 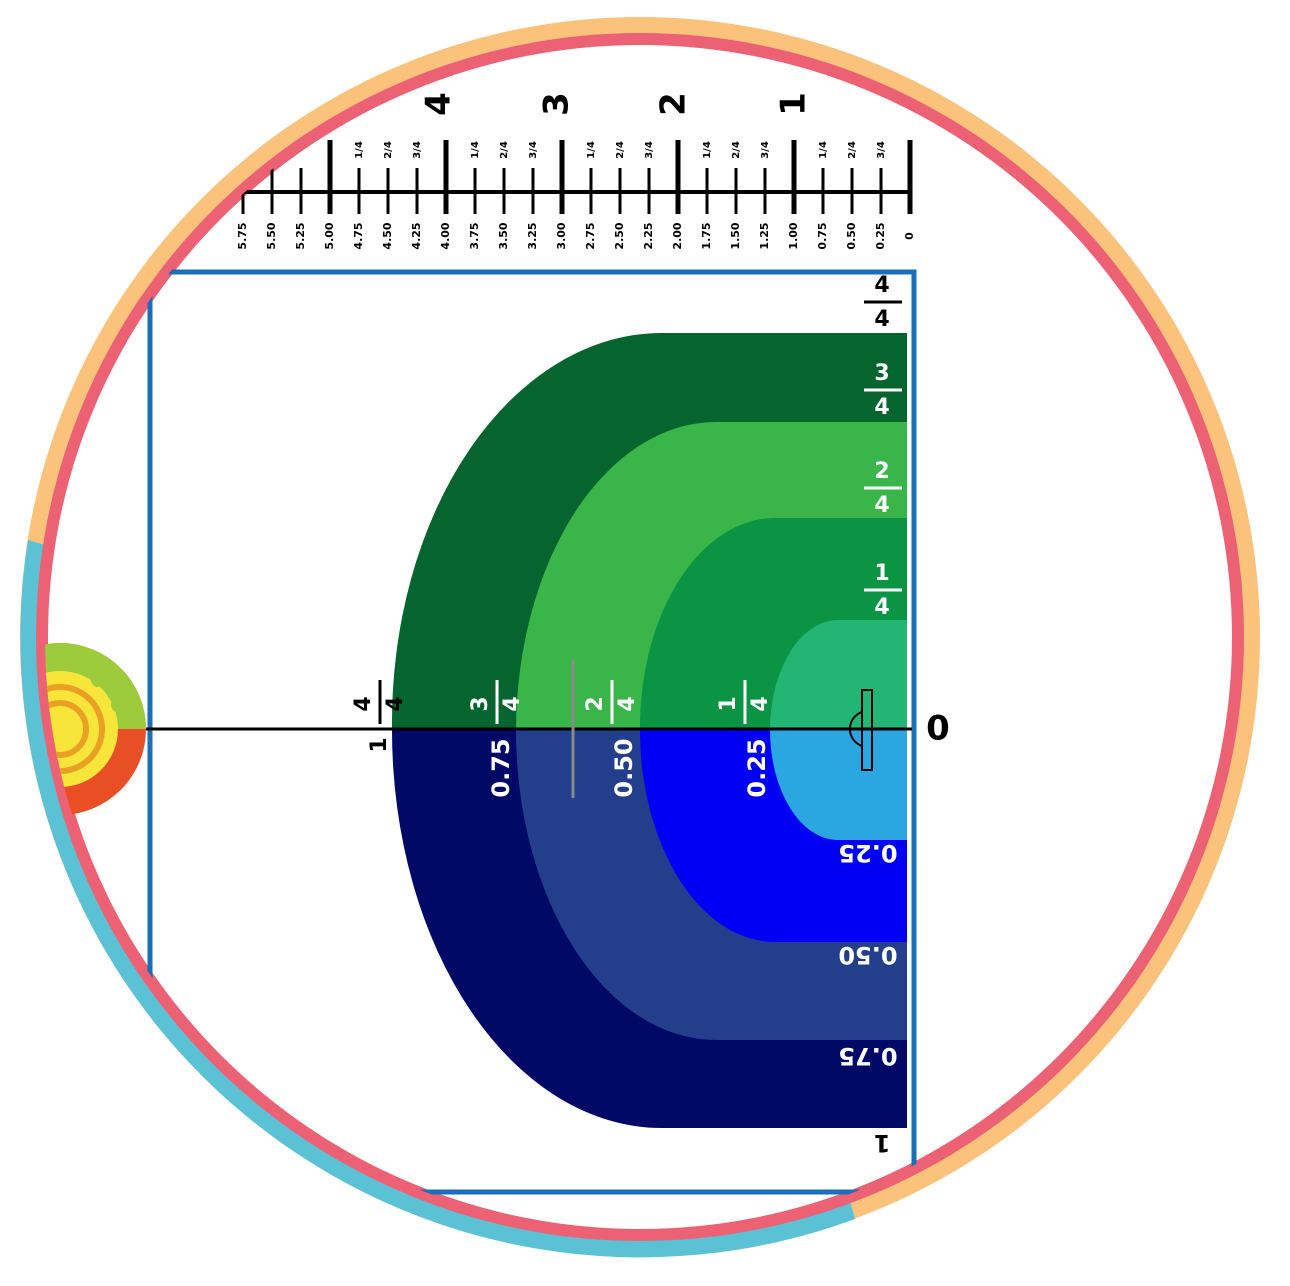 What do you see at coordinates (794, 104) in the screenshot?
I see `ruler-major-label: 1` at bounding box center [794, 104].